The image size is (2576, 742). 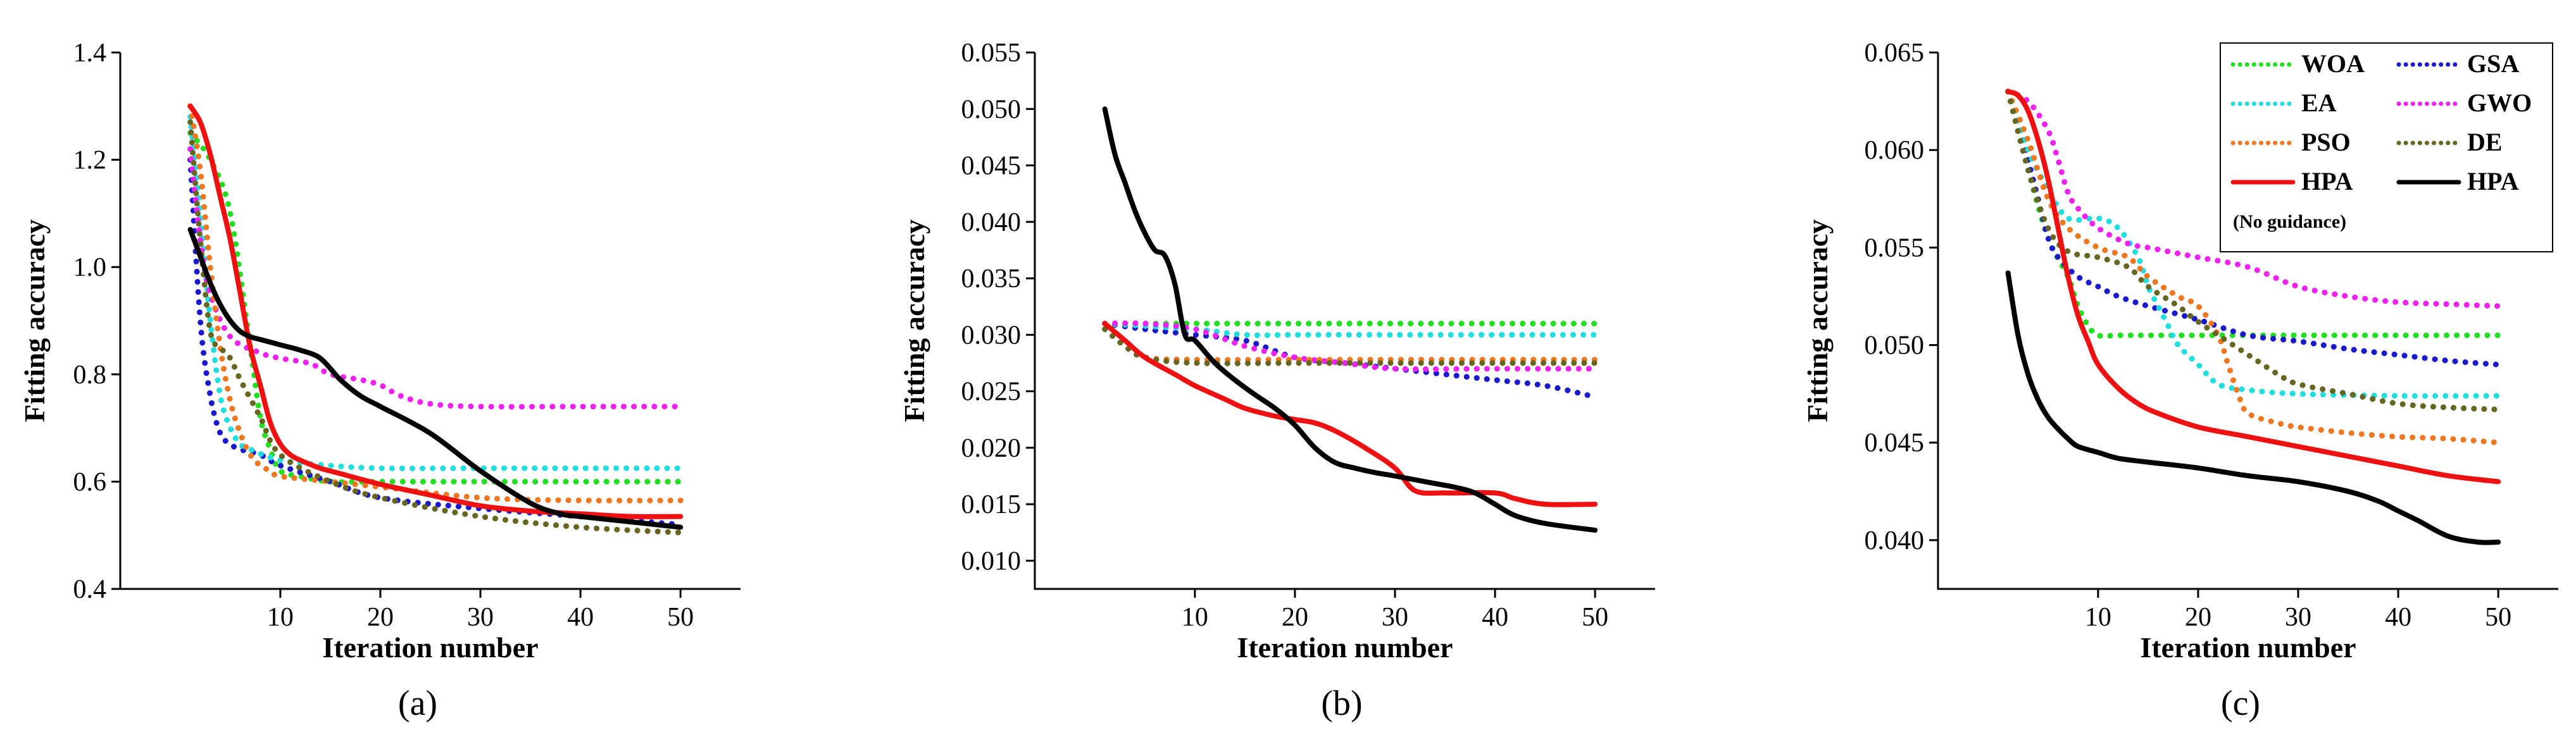 I want to click on y-tick-label: 0.065, so click(x=1895, y=53).